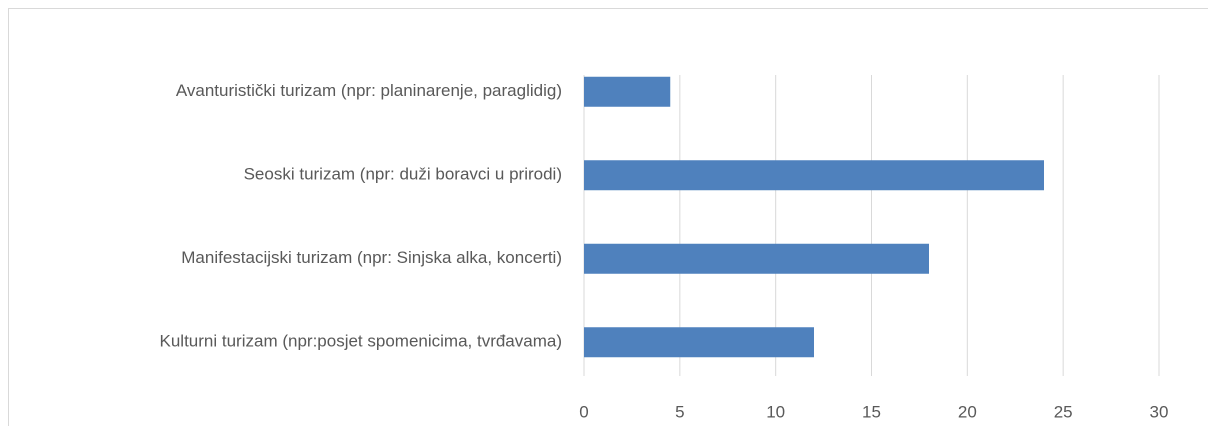  Describe the element at coordinates (967, 411) in the screenshot. I see `x-tick-label: 20` at that location.